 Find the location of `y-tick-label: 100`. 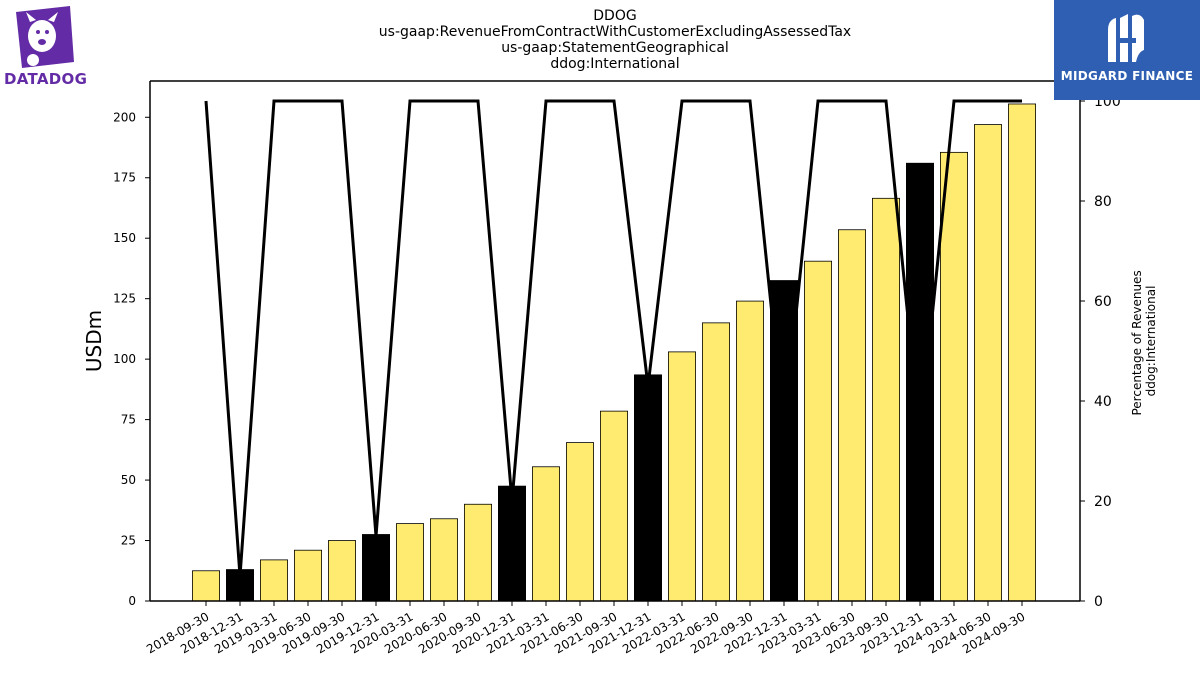

y-tick-label: 100 is located at coordinates (124, 359).